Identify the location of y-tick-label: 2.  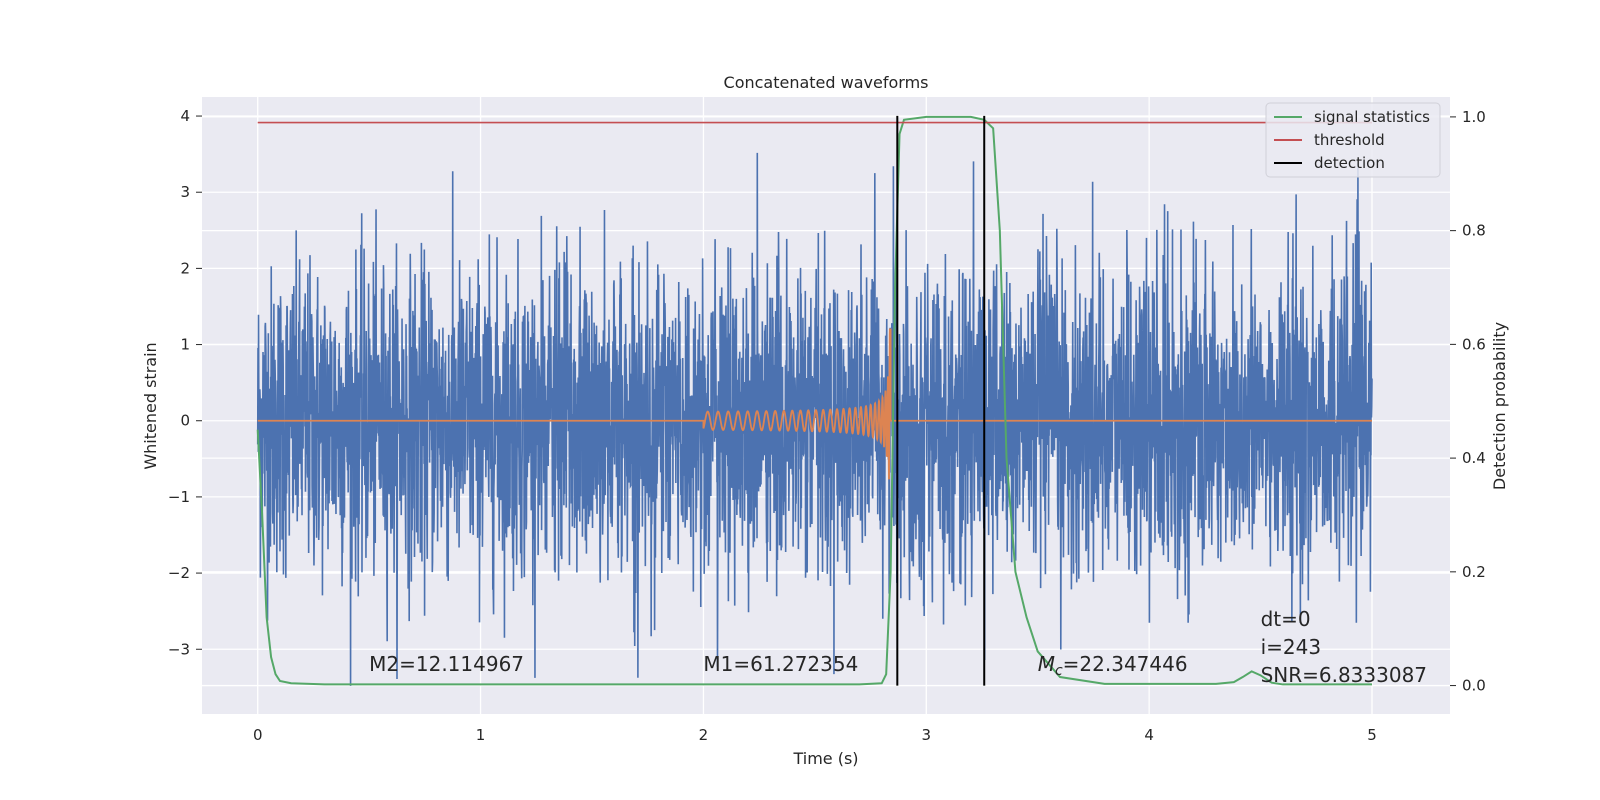
(185, 268).